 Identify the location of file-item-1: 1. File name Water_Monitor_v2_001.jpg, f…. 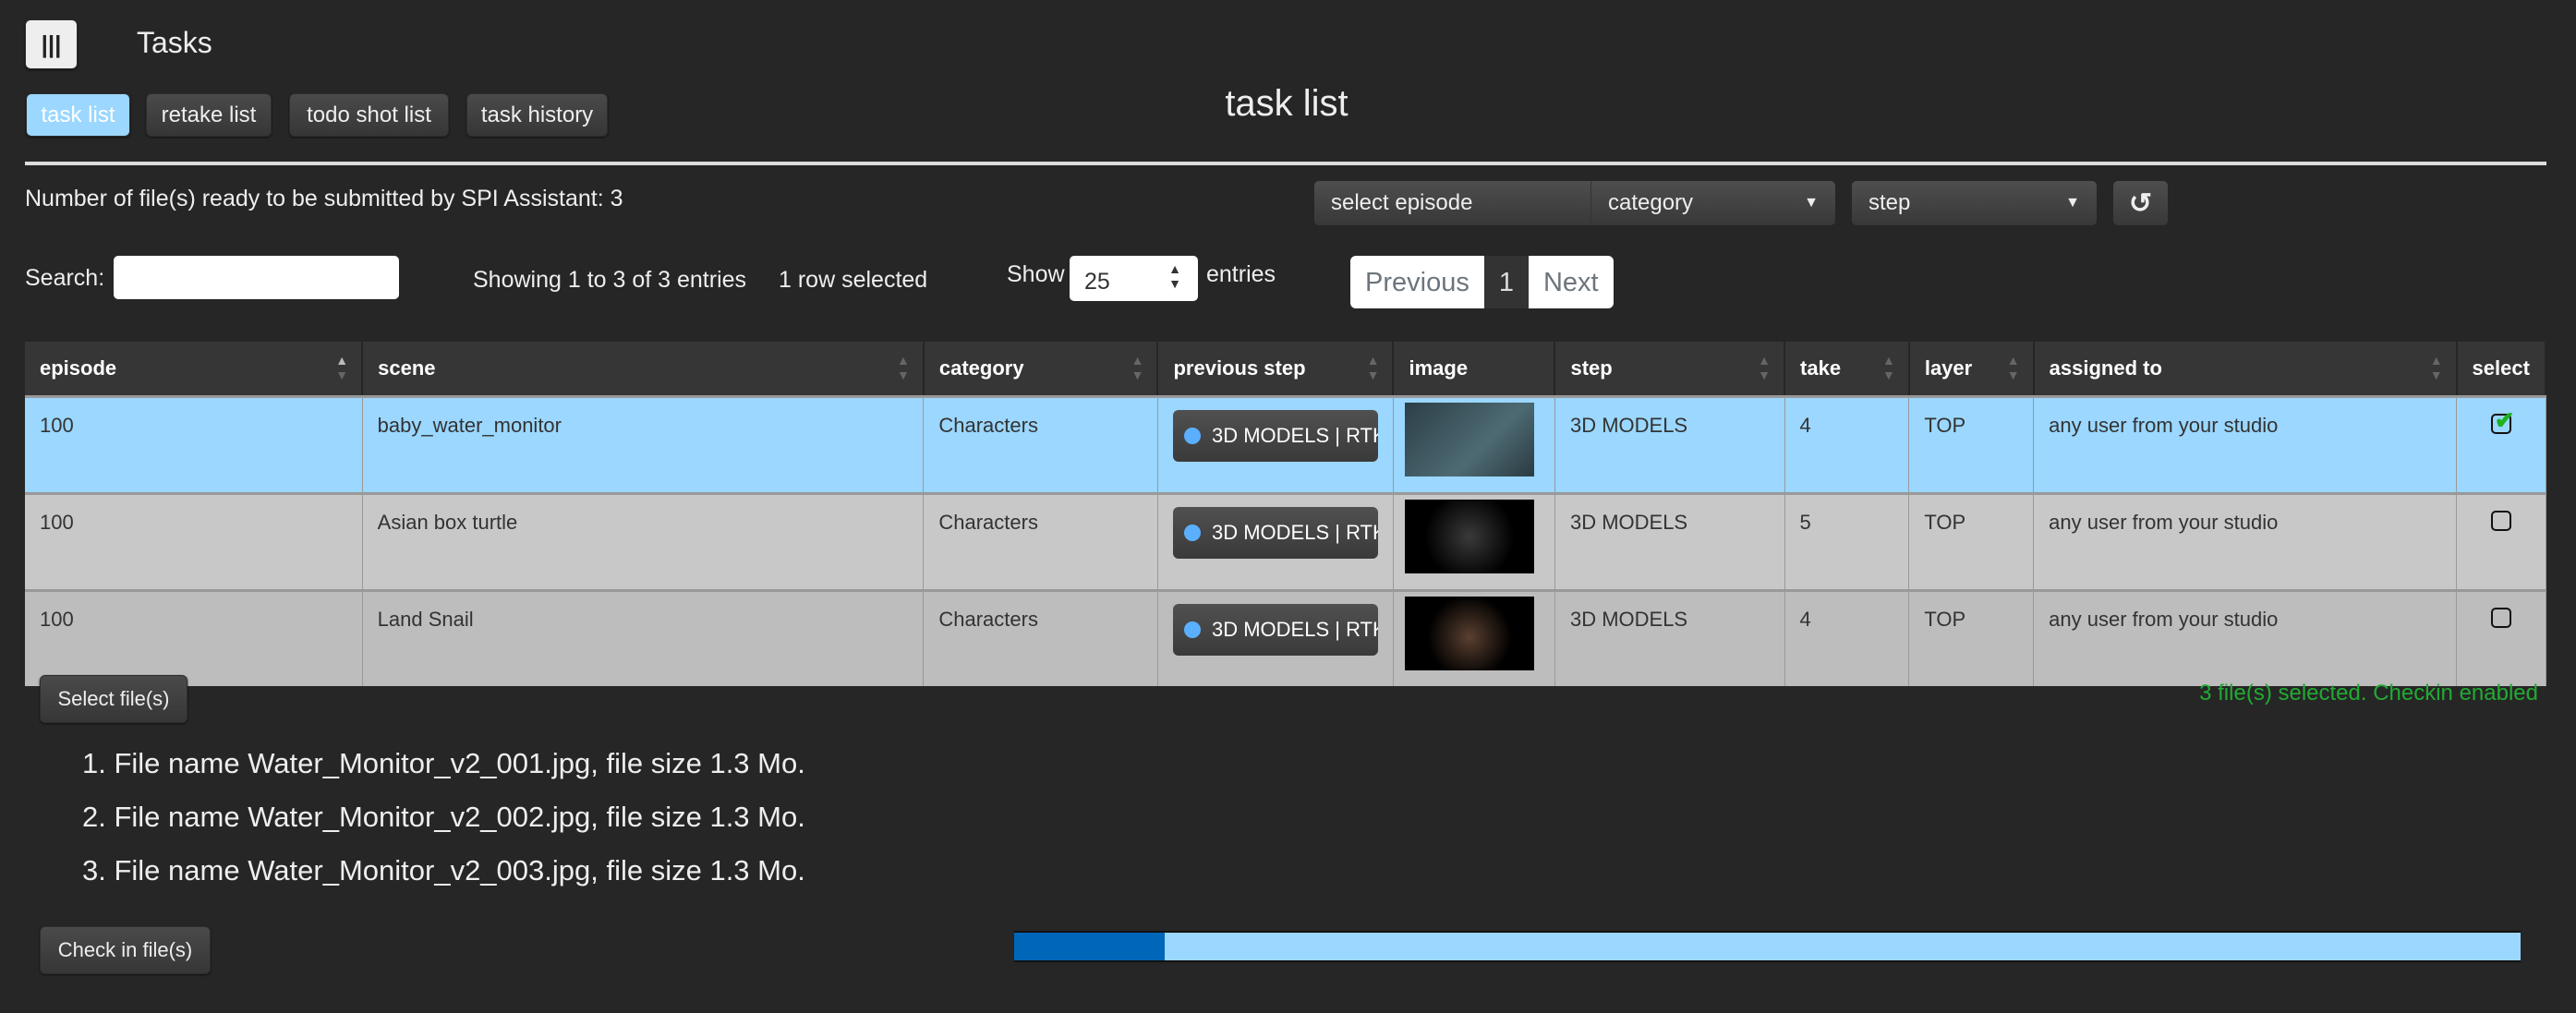
(443, 763).